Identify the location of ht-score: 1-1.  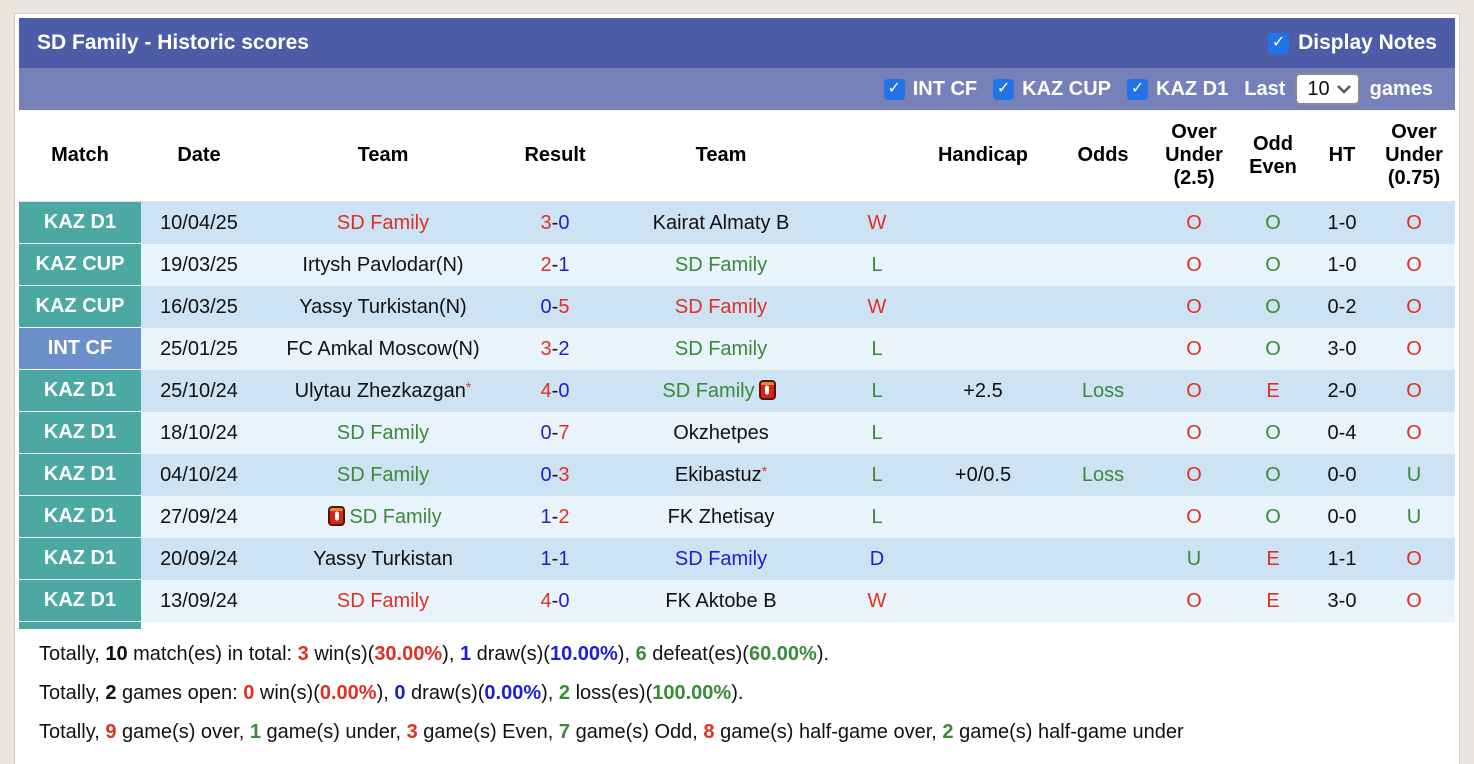
(1342, 558).